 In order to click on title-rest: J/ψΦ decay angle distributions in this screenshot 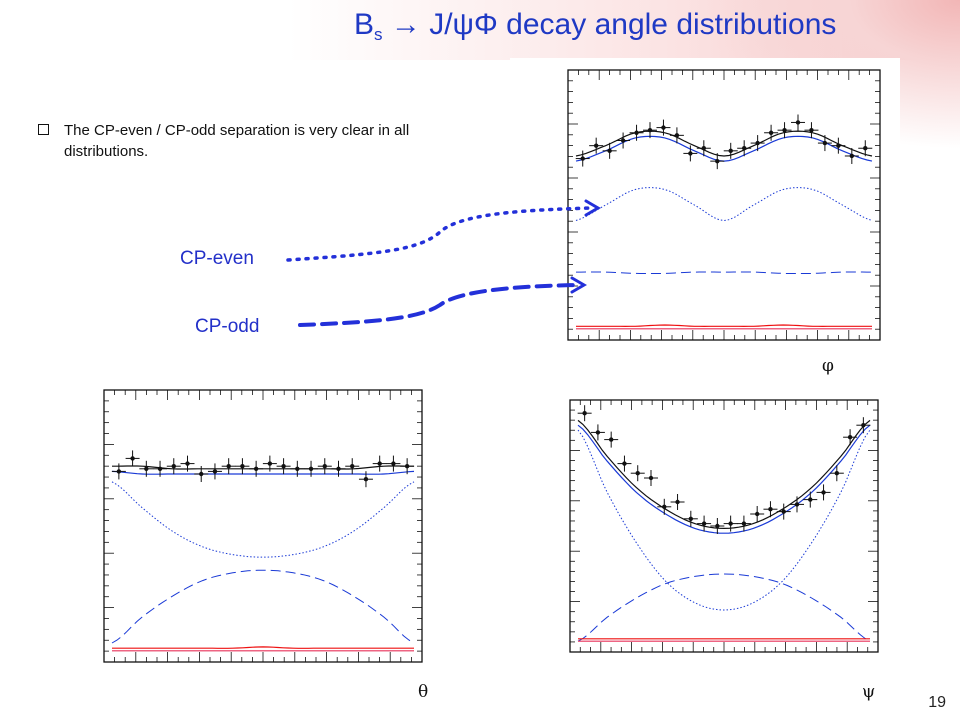, I will do `click(628, 24)`.